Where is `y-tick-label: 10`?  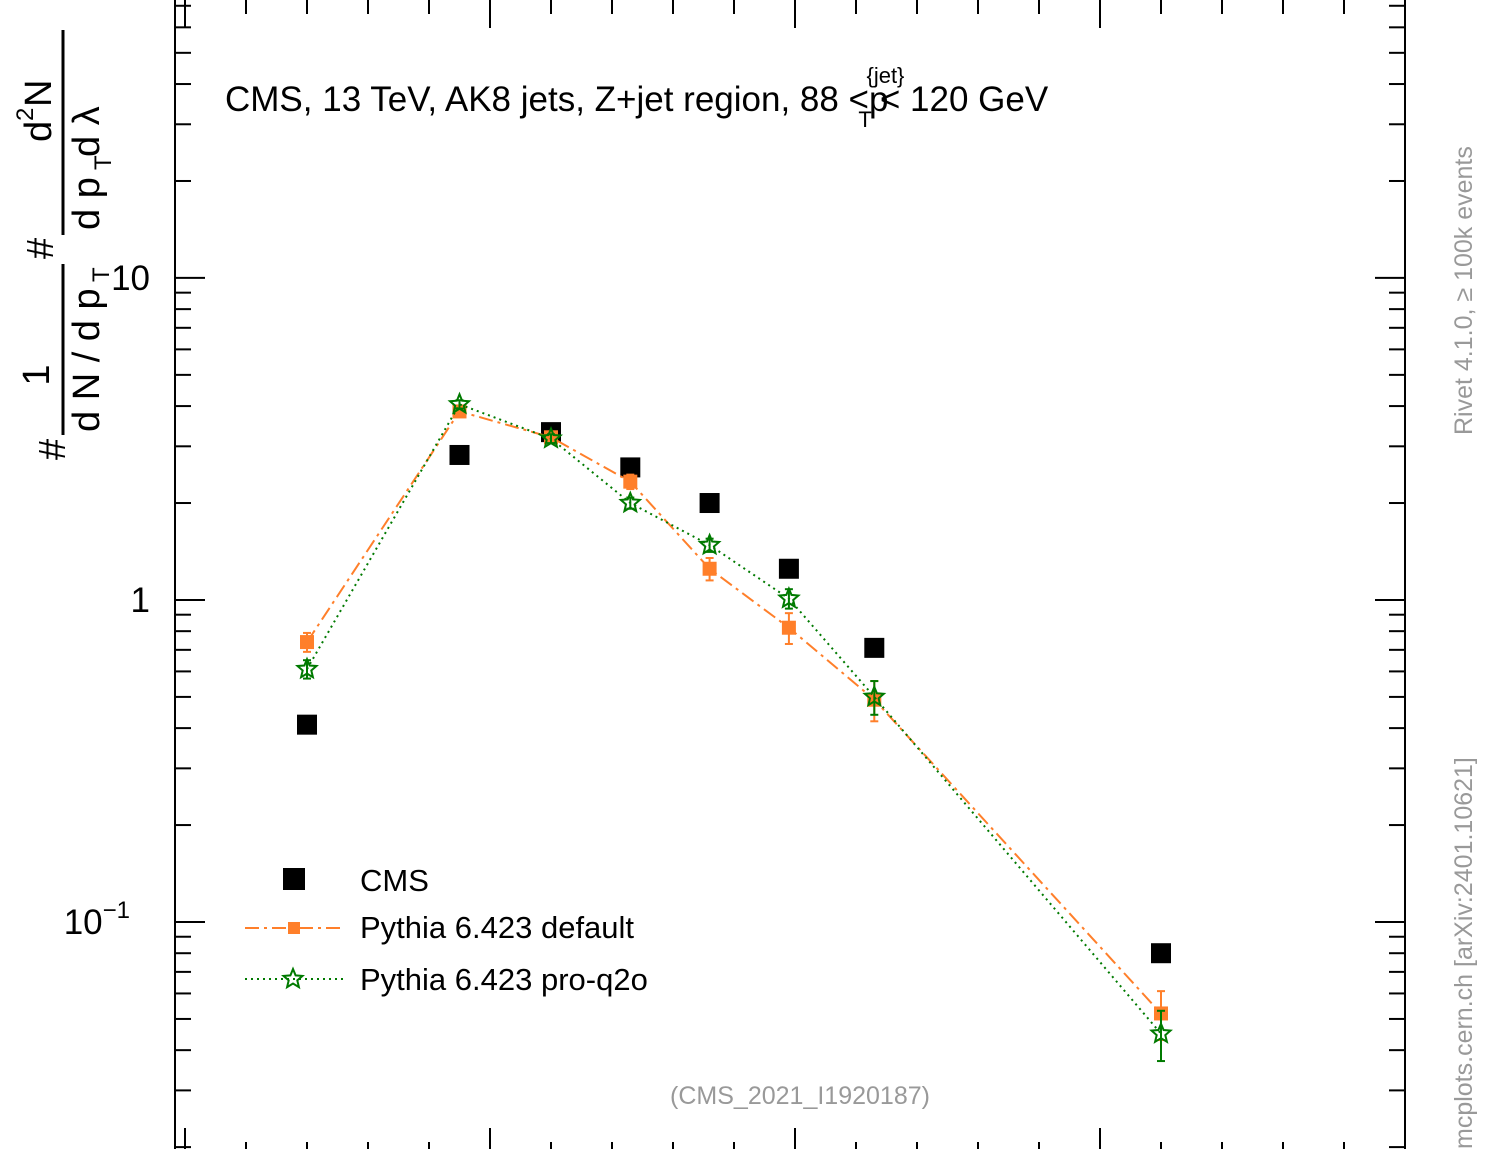 y-tick-label: 10 is located at coordinates (130, 278).